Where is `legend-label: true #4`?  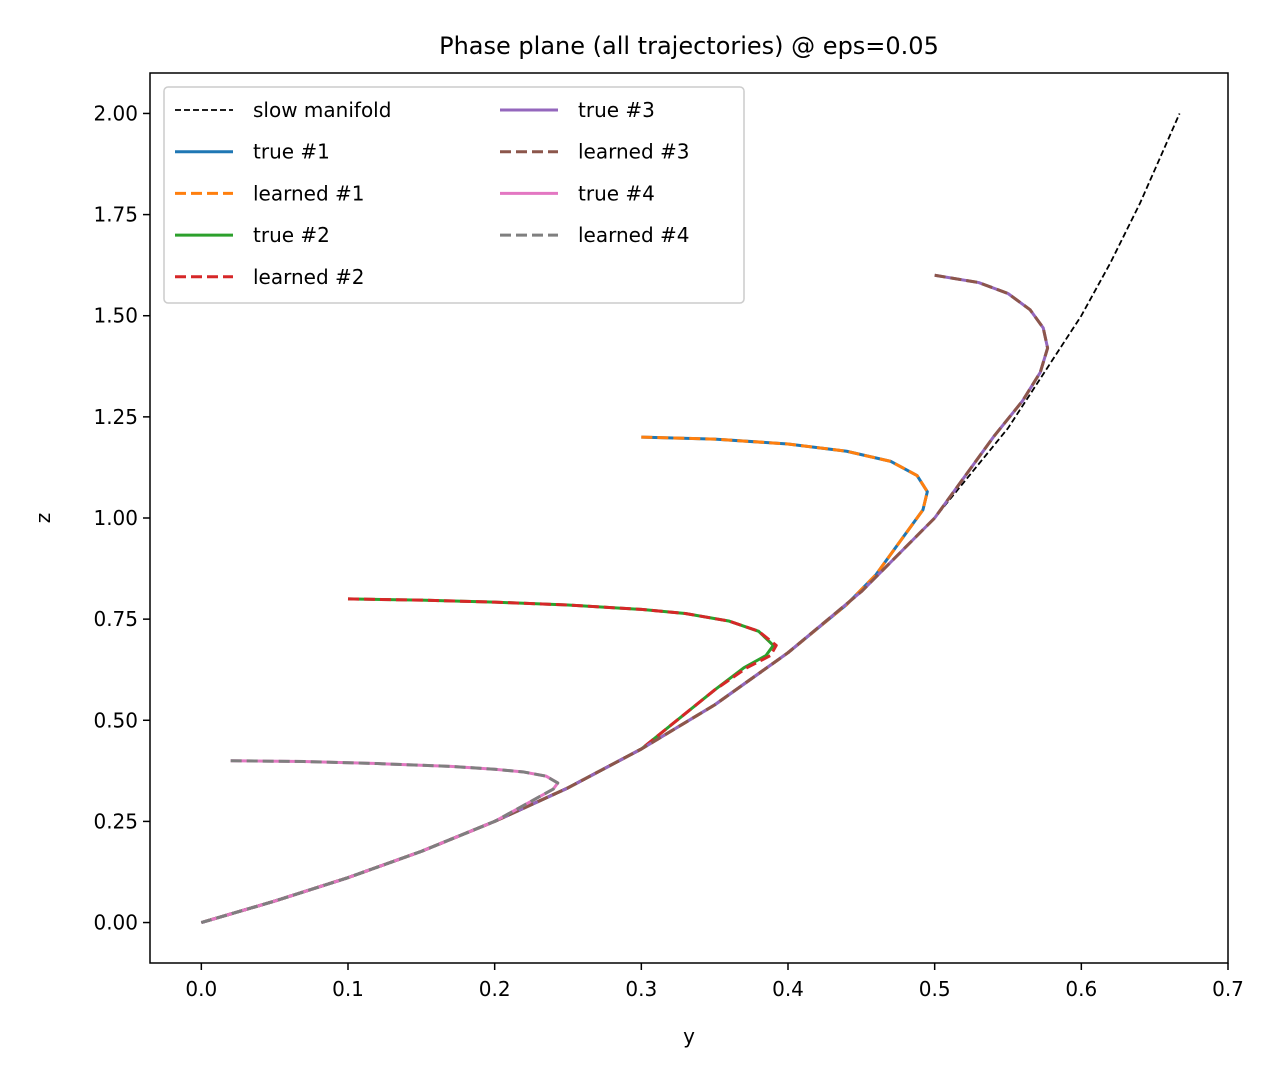 legend-label: true #4 is located at coordinates (616, 193).